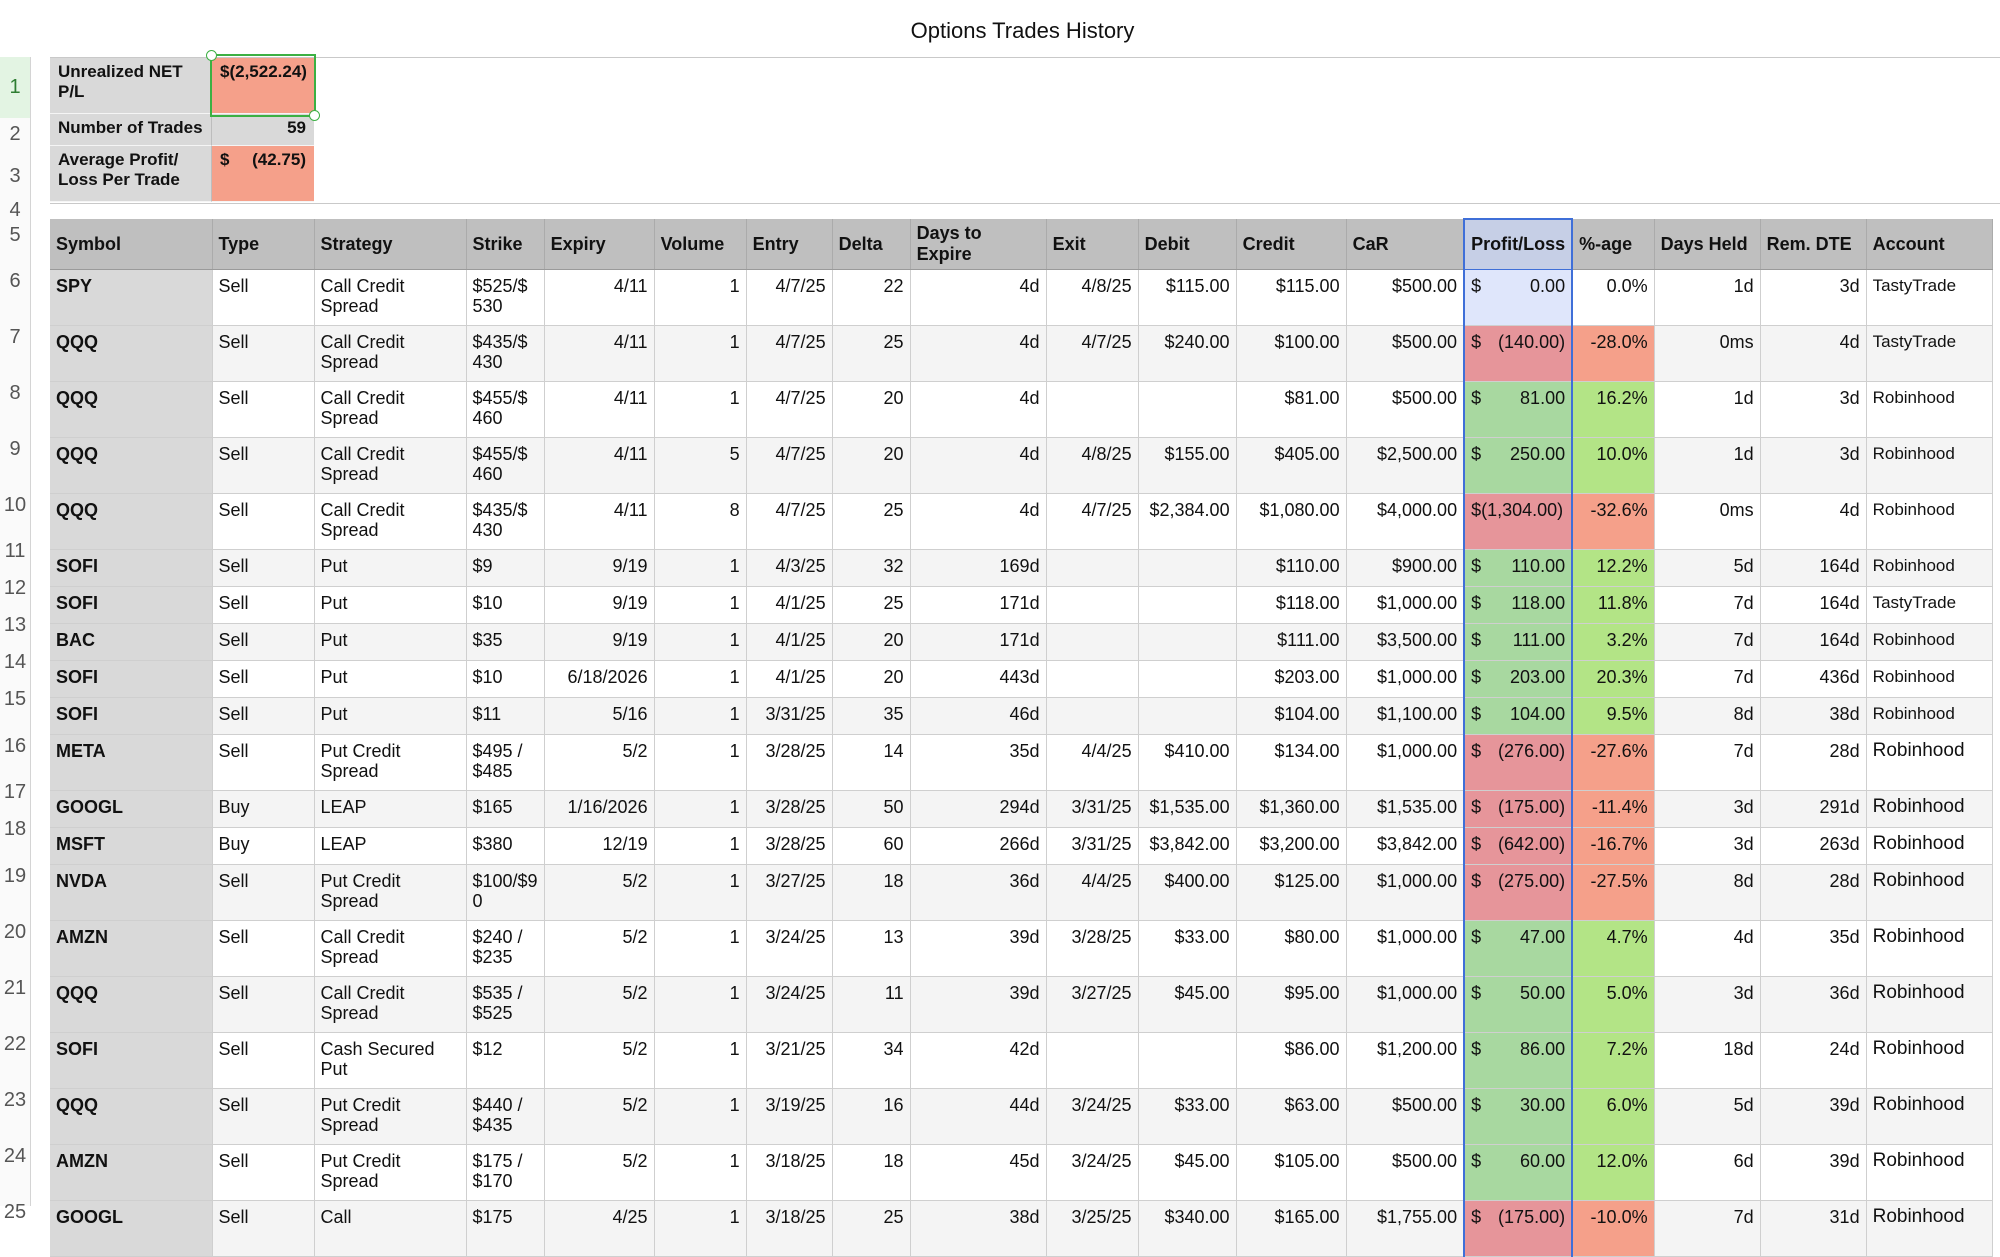 The image size is (2000, 1257). Describe the element at coordinates (1813, 568) in the screenshot. I see `cell-rem: 164d` at that location.